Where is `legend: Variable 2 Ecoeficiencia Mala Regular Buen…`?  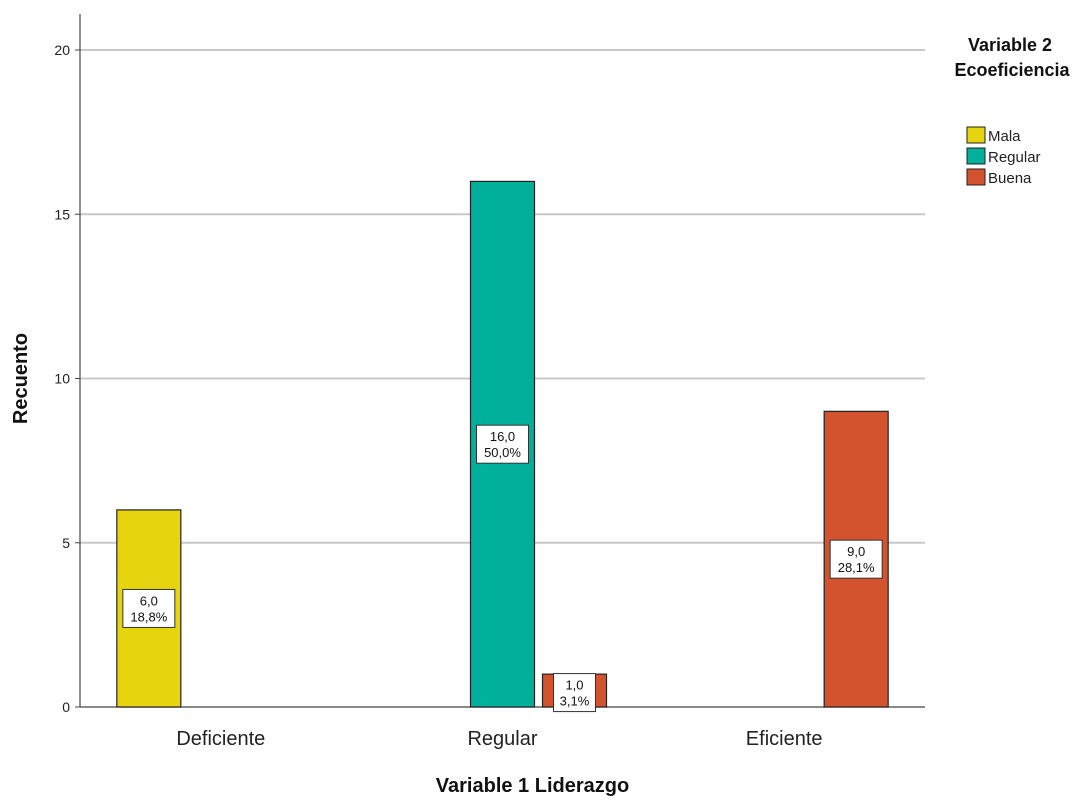 legend: Variable 2 Ecoeficiencia Mala Regular Buen… is located at coordinates (1012, 111).